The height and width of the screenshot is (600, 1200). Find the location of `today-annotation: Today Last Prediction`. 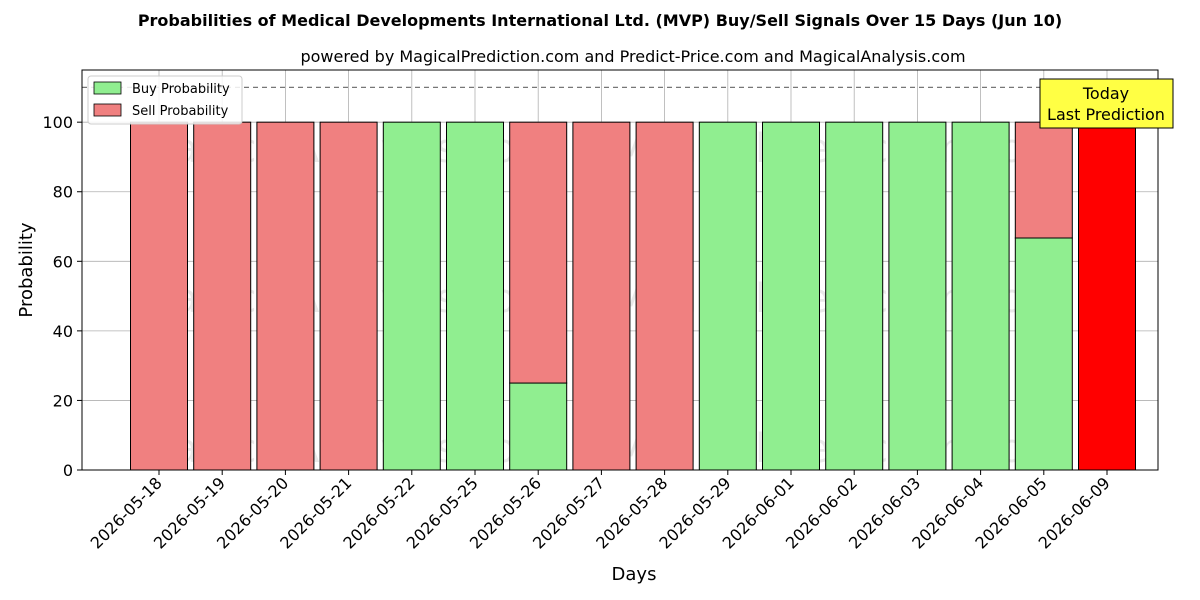

today-annotation: Today Last Prediction is located at coordinates (1106, 103).